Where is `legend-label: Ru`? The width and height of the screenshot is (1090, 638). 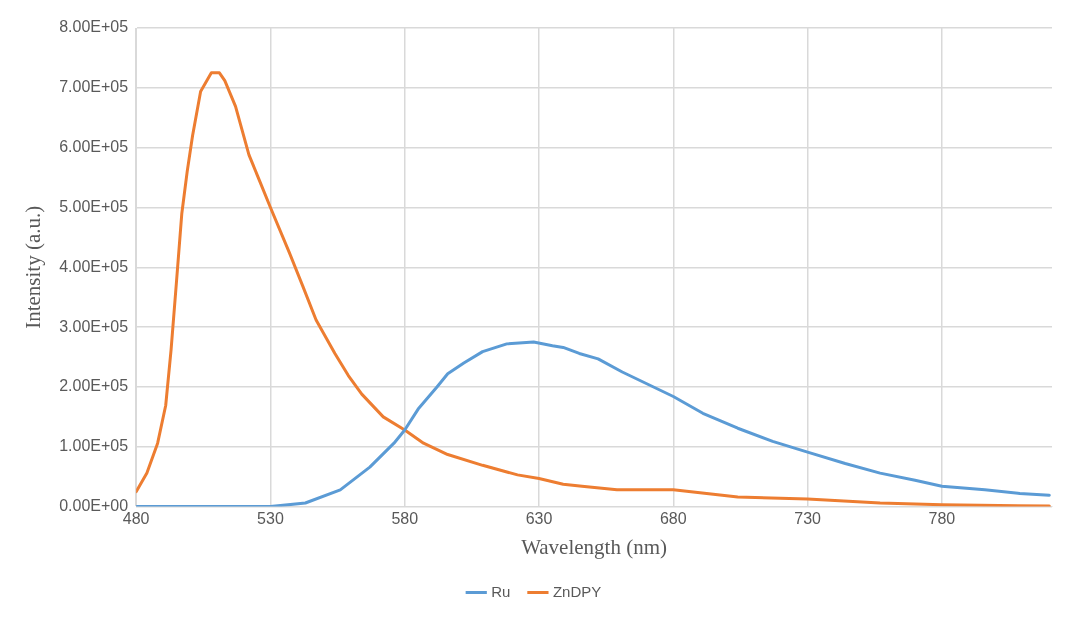 legend-label: Ru is located at coordinates (501, 591).